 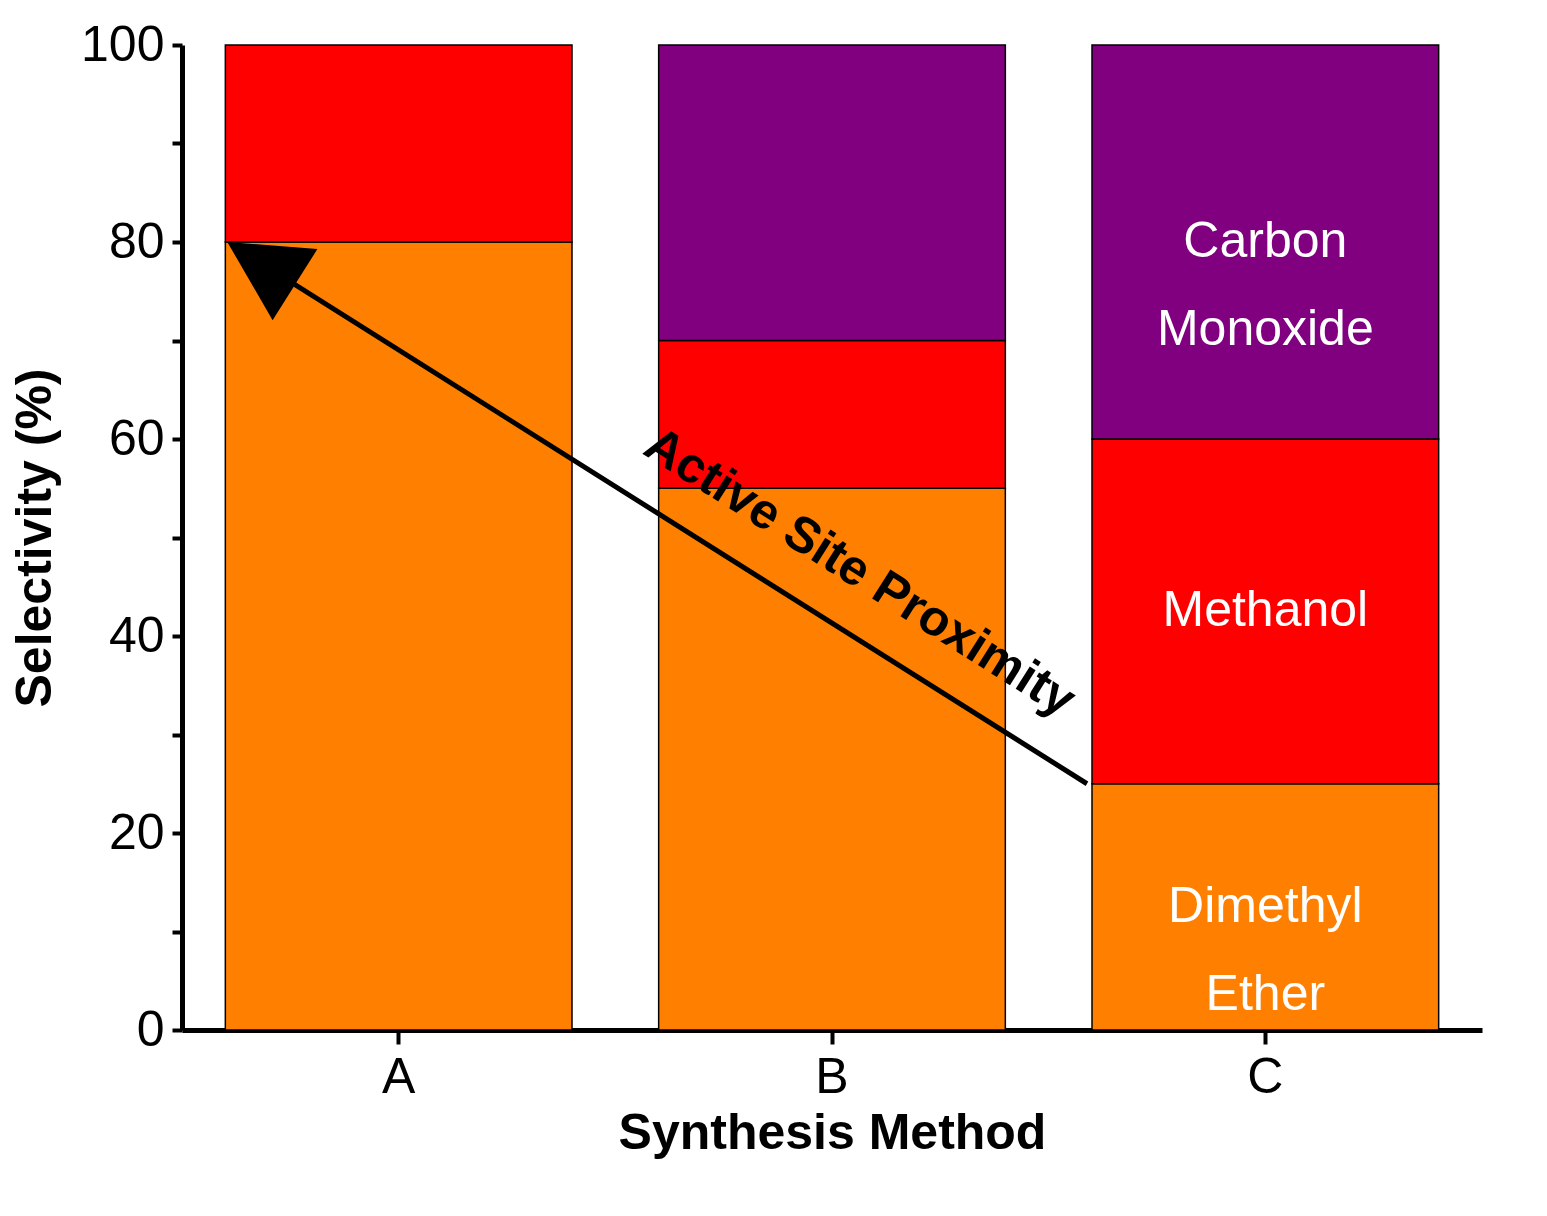 What do you see at coordinates (1265, 1075) in the screenshot?
I see `x-tick-label: C` at bounding box center [1265, 1075].